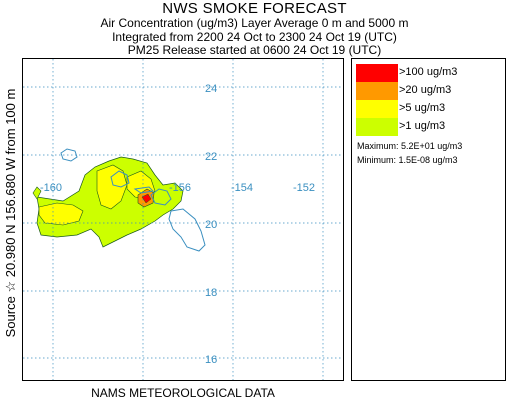  Describe the element at coordinates (410, 146) in the screenshot. I see `maximum-value: Maximum: 5.2E+01 ug/m3` at that location.